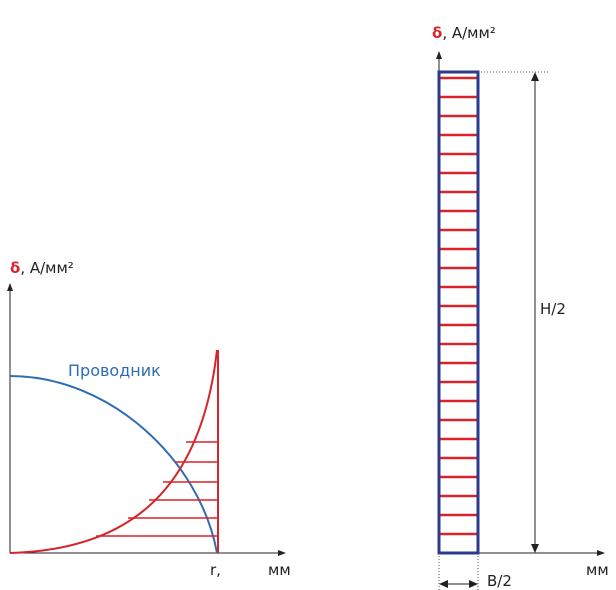 The height and width of the screenshot is (590, 616). Describe the element at coordinates (114, 370) in the screenshot. I see `conductor-label: Проводник` at that location.